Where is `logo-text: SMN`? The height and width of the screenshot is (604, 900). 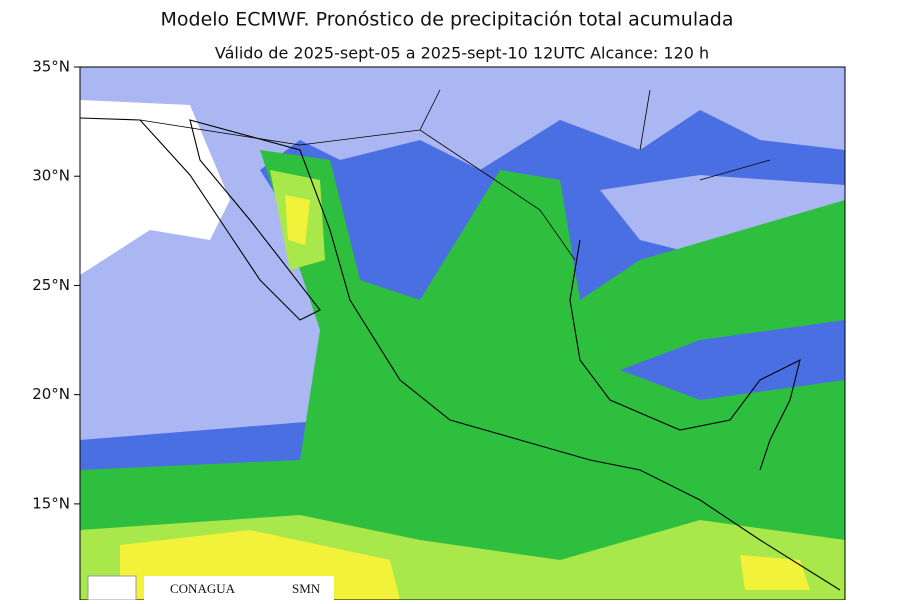 logo-text: SMN is located at coordinates (306, 588).